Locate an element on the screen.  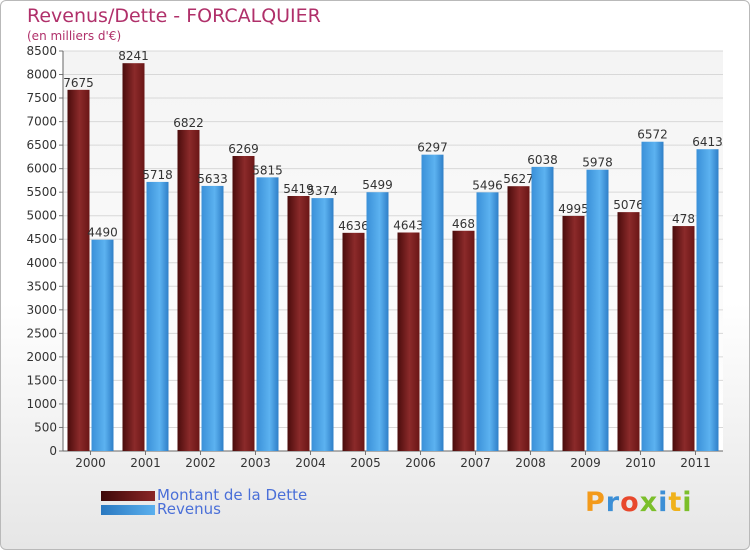
x-tick-label: 2006 is located at coordinates (420, 463).